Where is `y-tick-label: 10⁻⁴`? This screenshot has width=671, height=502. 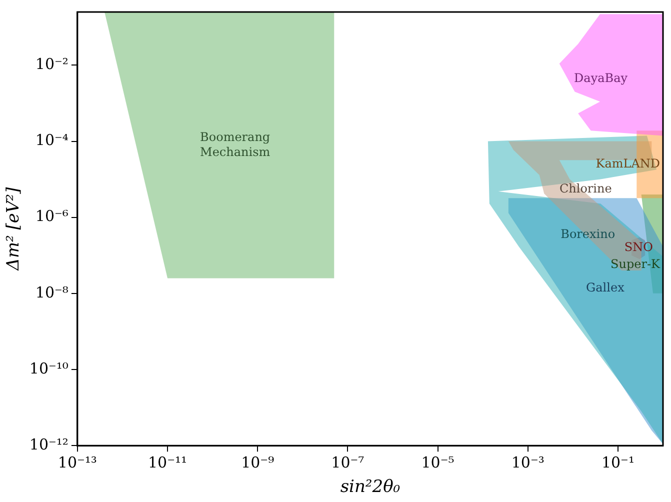 y-tick-label: 10⁻⁴ is located at coordinates (51, 140).